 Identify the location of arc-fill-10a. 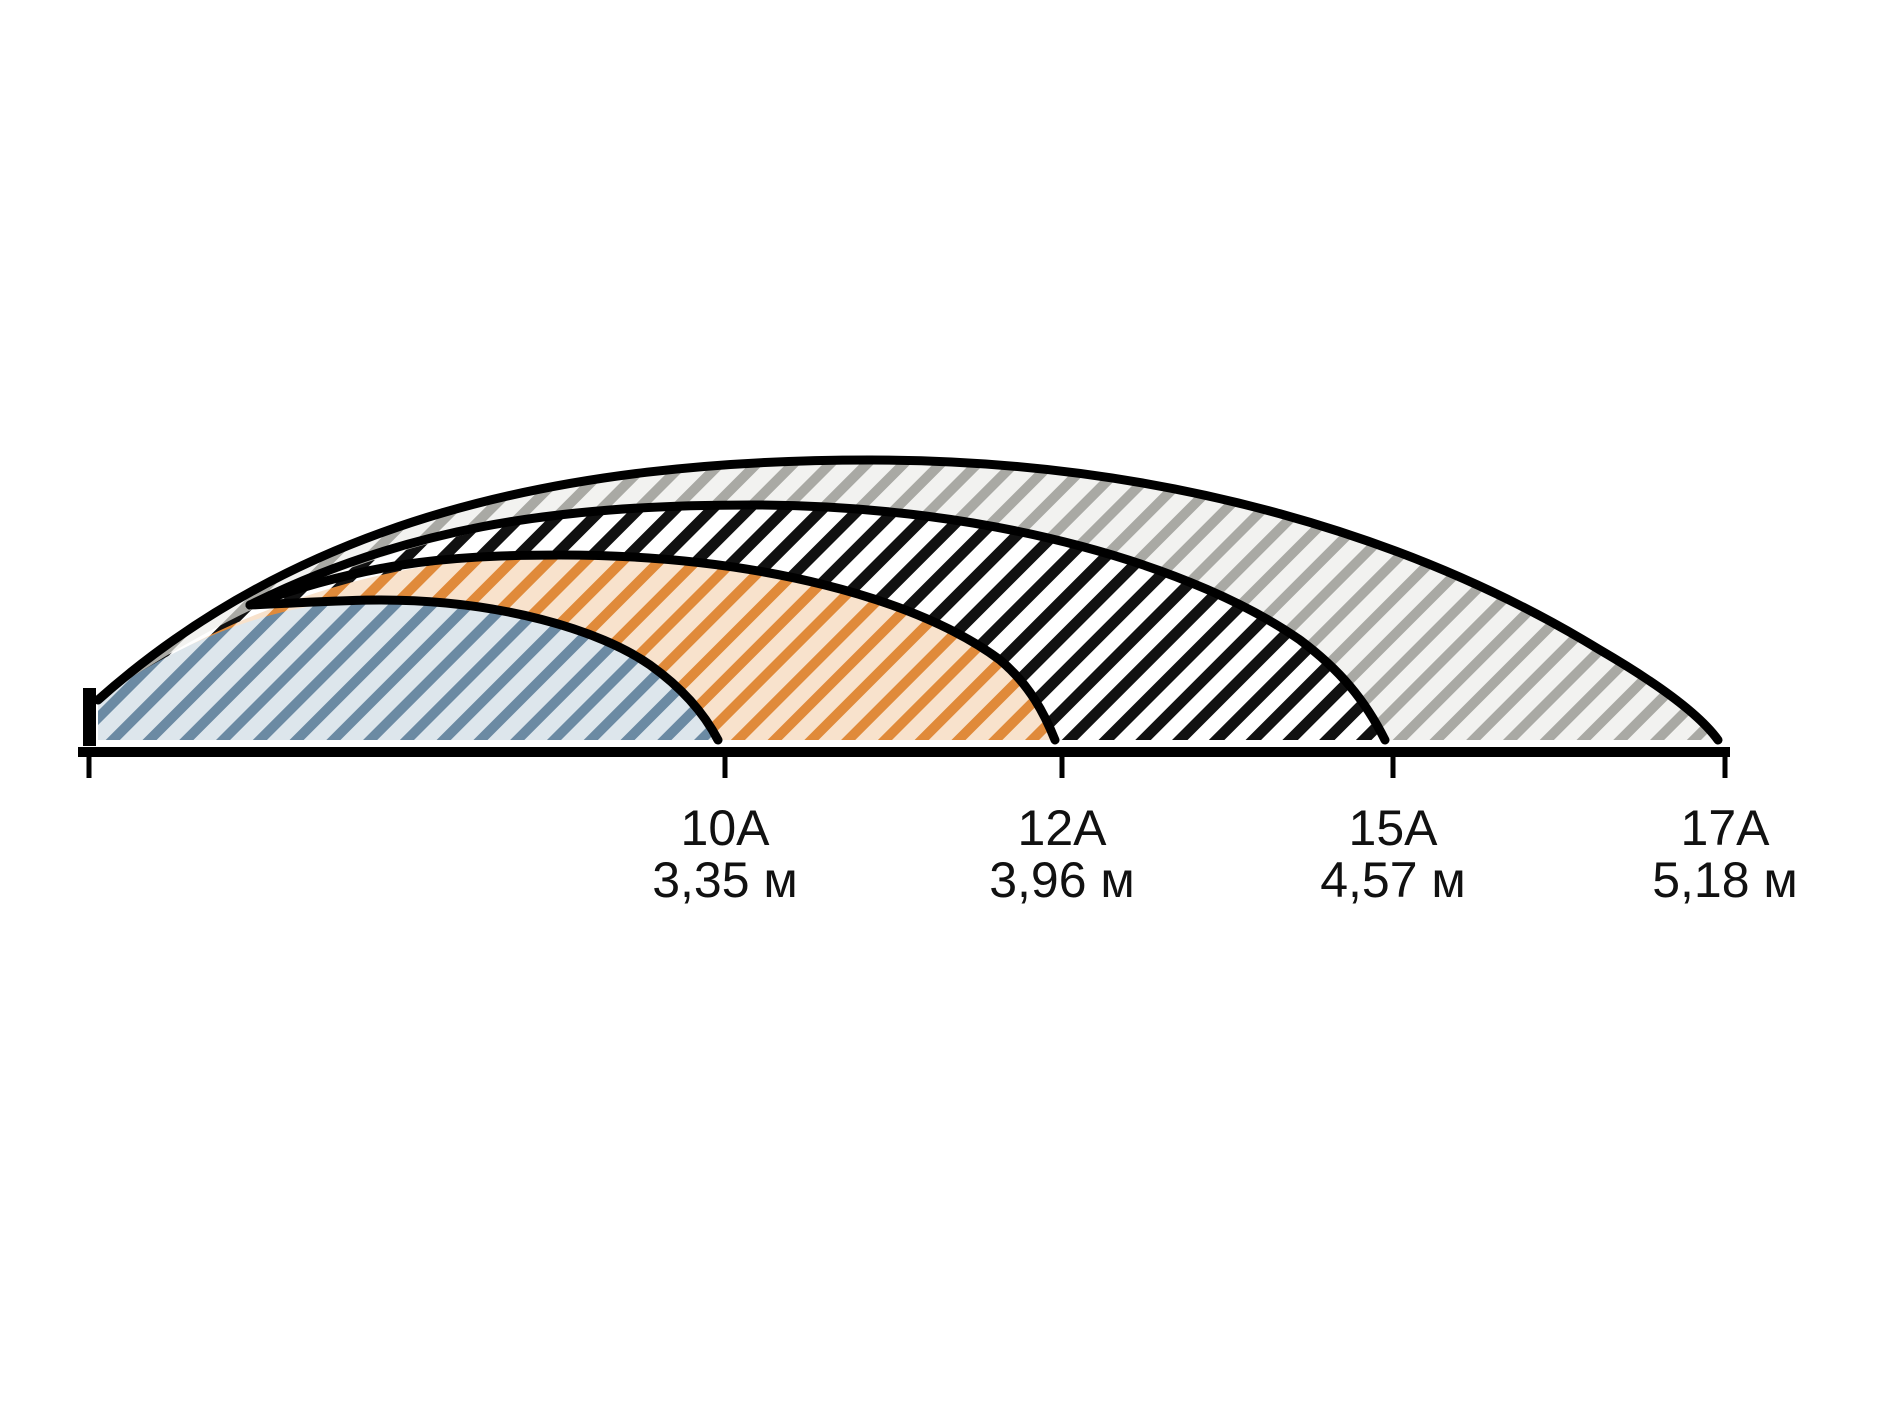
(408, 670).